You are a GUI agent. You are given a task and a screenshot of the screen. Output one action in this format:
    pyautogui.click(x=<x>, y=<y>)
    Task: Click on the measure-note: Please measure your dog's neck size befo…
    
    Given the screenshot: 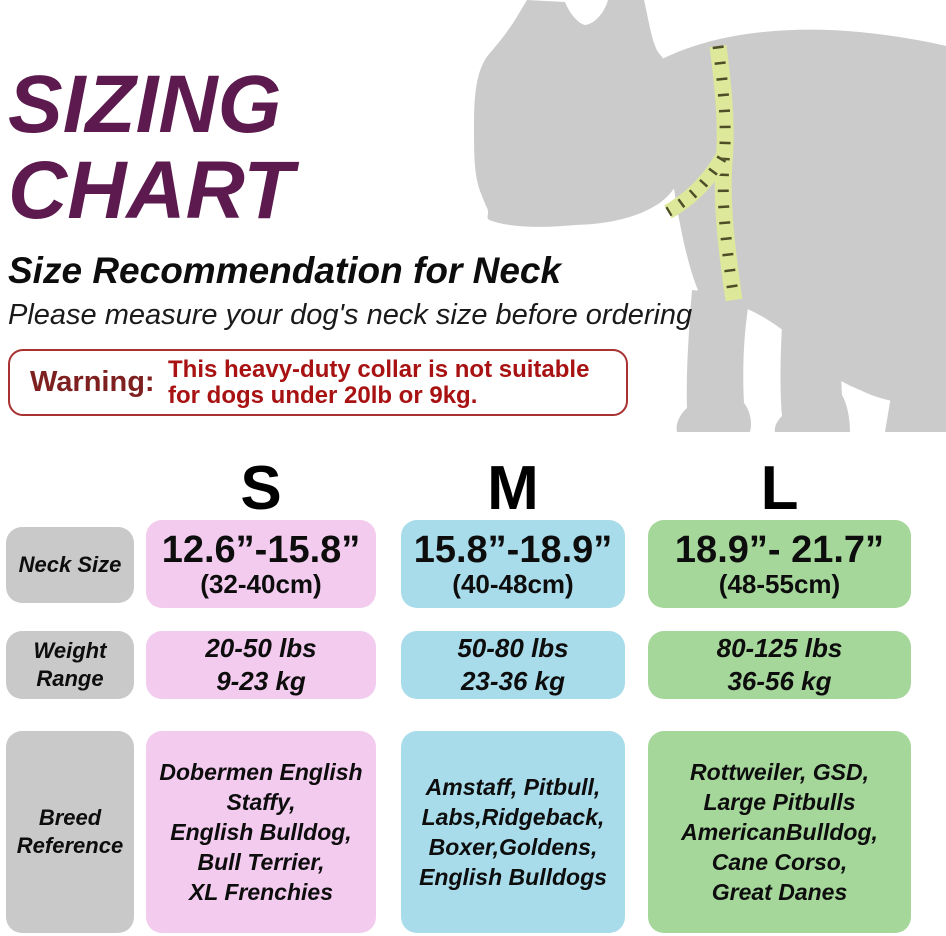 What is the action you would take?
    pyautogui.click(x=350, y=315)
    